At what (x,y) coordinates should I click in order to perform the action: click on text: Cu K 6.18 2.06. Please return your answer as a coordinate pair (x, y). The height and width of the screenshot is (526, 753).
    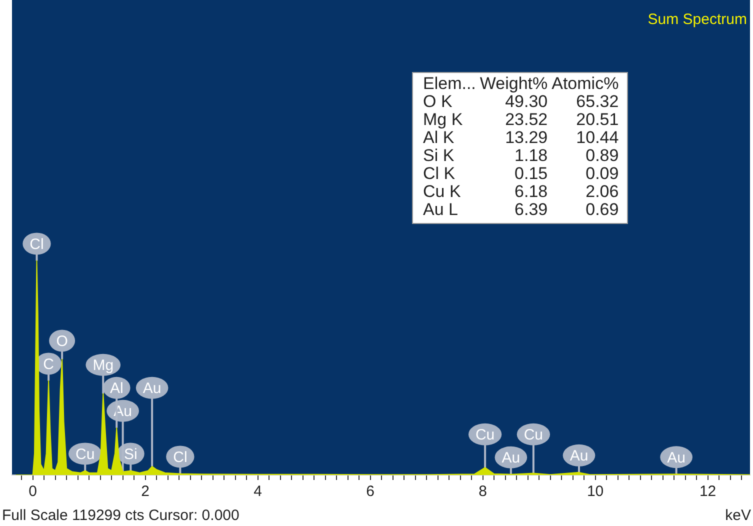
    Looking at the image, I should click on (521, 191).